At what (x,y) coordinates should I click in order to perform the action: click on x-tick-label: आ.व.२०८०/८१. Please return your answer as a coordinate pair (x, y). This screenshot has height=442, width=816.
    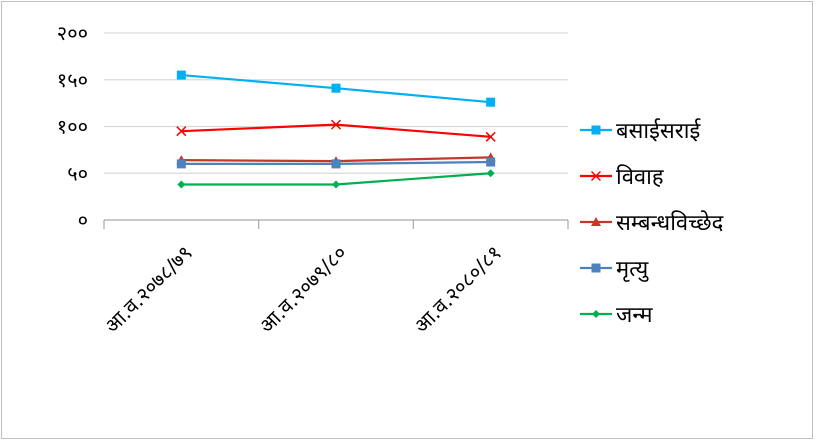
    Looking at the image, I should click on (457, 289).